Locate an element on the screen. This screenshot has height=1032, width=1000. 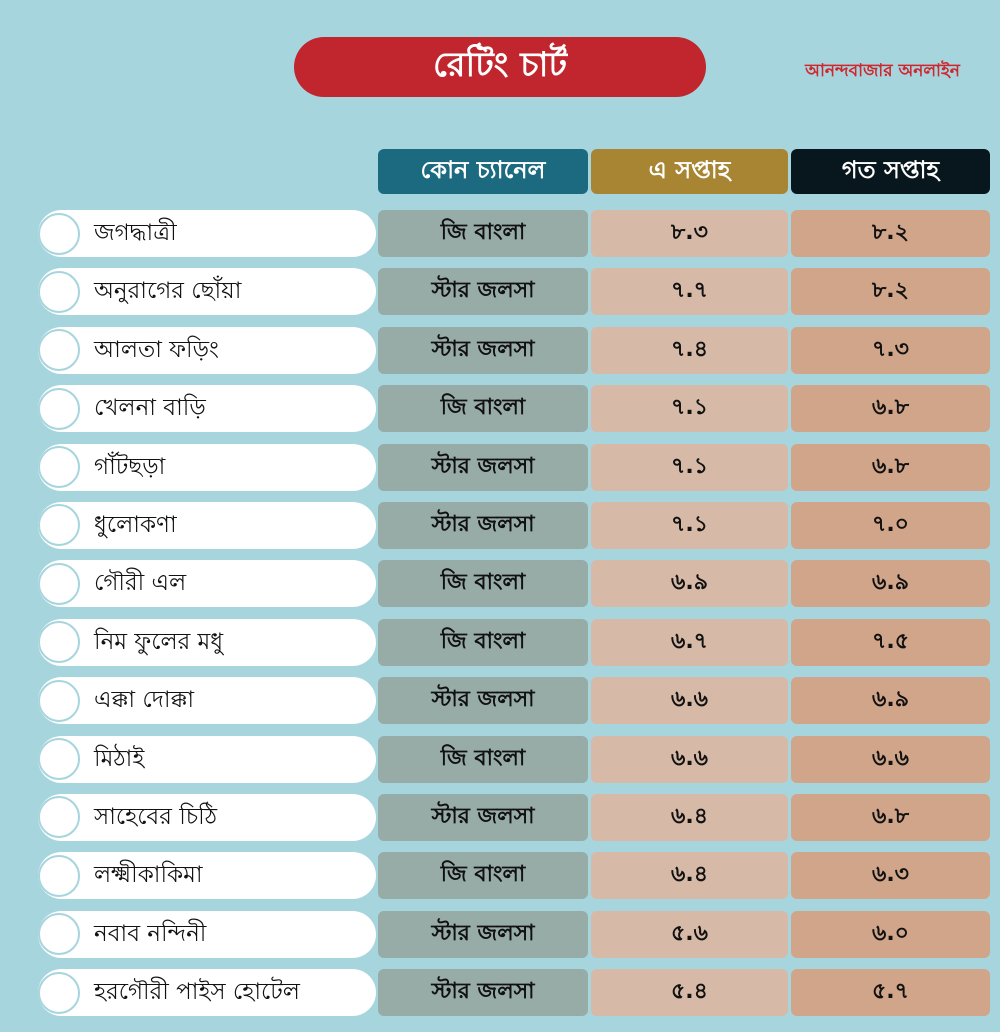
table-row: জগদ্ধাত্রী জি বাংলা ৮.৩ ৮.২ is located at coordinates (500, 239).